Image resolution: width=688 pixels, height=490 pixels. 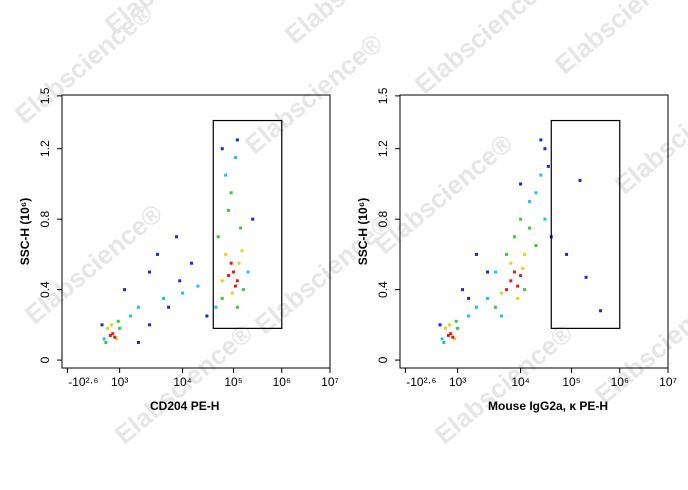 I want to click on y-tick-label: 1.2, so click(x=45, y=148).